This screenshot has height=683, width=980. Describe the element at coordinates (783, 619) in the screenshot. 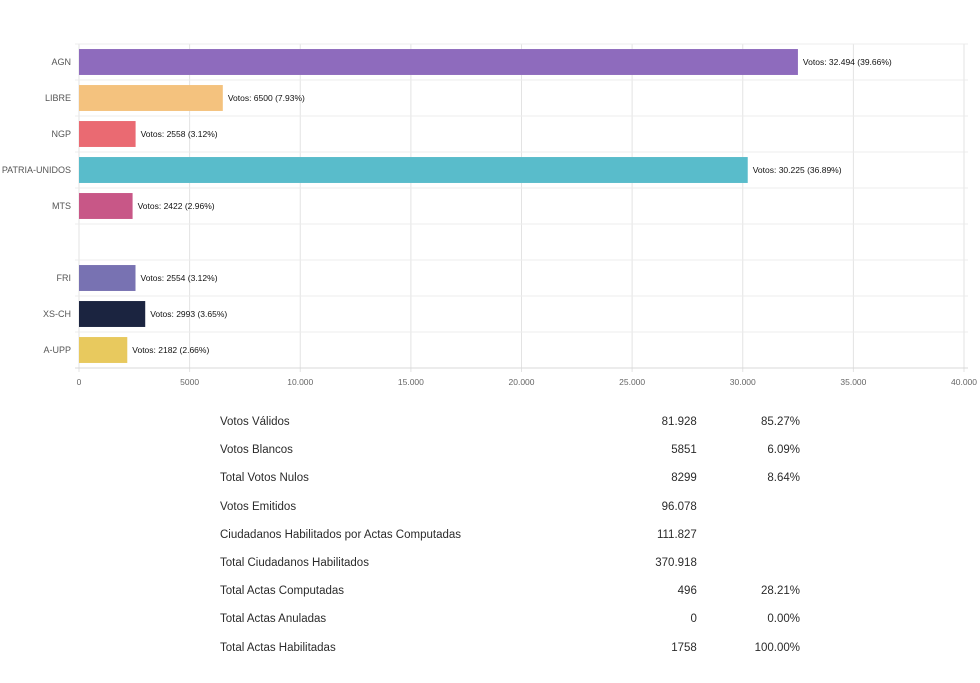

I see `row-percent: 0.00%` at that location.